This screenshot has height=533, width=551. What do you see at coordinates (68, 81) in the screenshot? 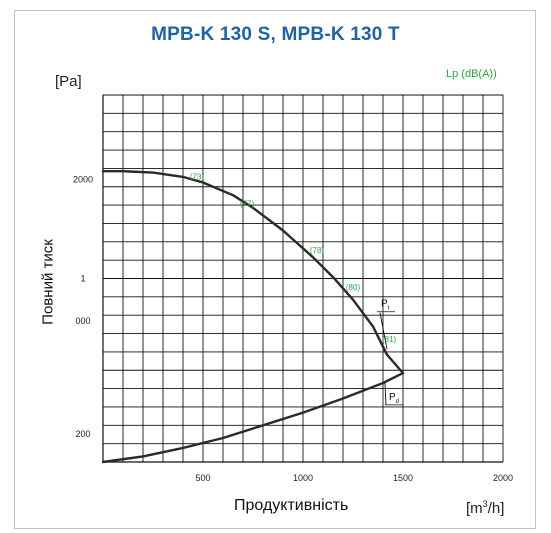
I see `y-axis-unit: [Pa]` at bounding box center [68, 81].